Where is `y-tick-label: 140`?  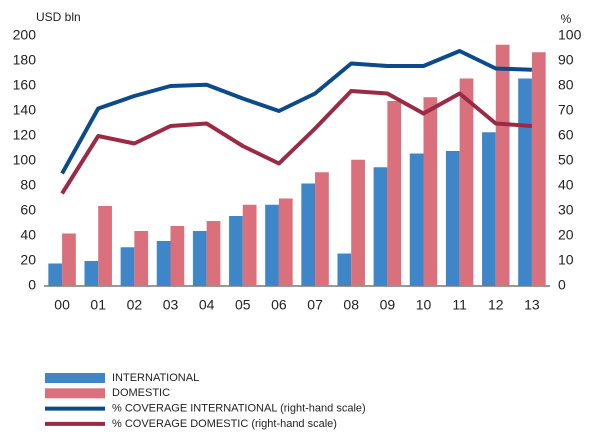 y-tick-label: 140 is located at coordinates (25, 110).